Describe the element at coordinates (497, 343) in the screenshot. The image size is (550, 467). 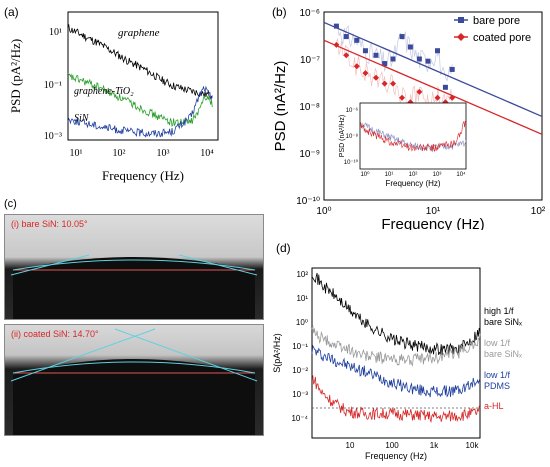
I see `curve-label-low-bare-1: low 1/f` at that location.